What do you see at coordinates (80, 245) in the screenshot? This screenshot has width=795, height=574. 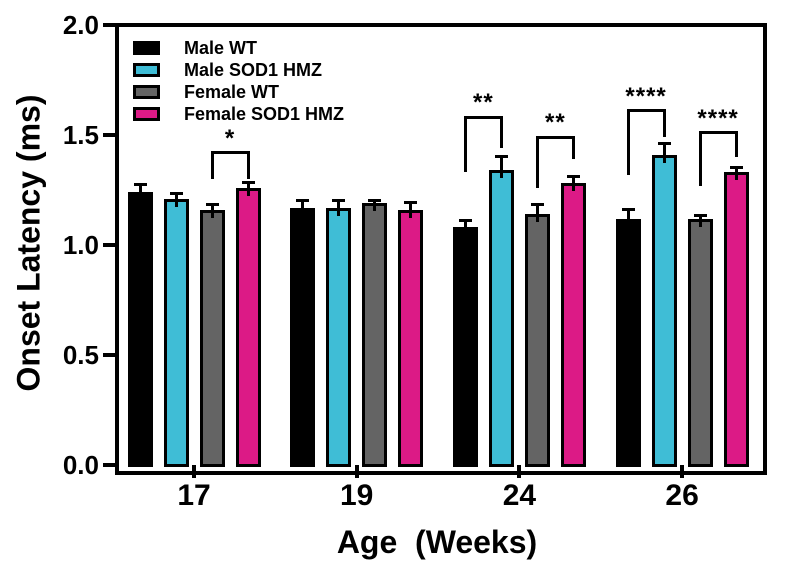 I see `y-axis-tick-label: 1.0` at bounding box center [80, 245].